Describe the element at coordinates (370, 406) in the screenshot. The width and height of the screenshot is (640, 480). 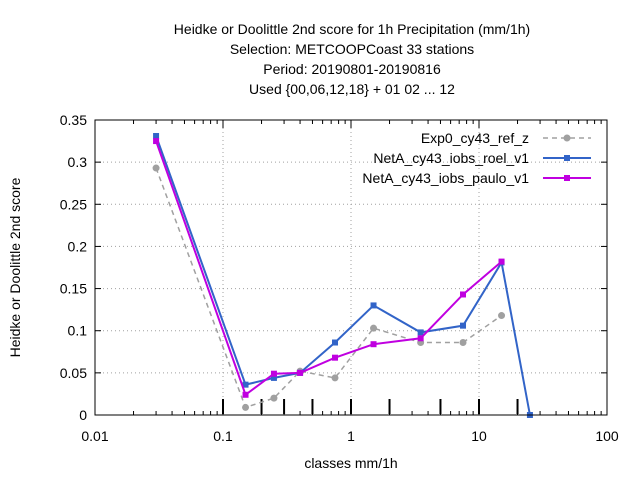
I see `class-markers` at that location.